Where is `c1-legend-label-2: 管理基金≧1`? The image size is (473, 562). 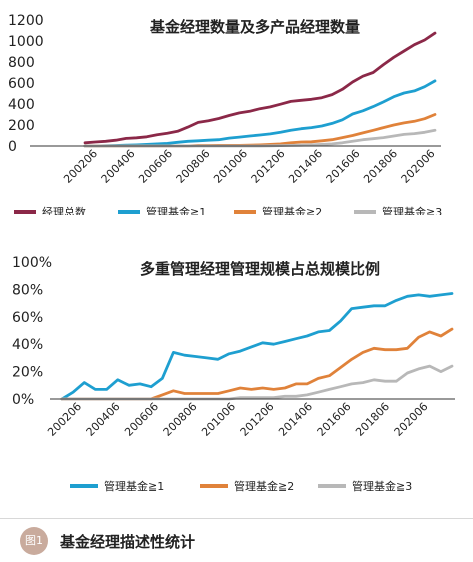
c1-legend-label-2: 管理基金≧1 is located at coordinates (176, 210).